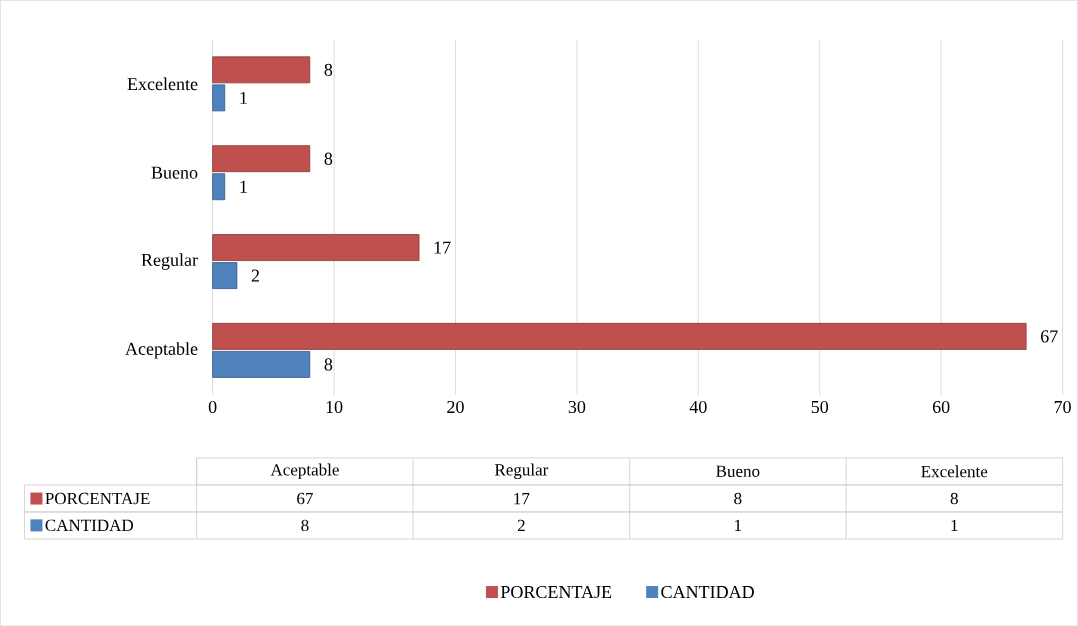 This screenshot has height=626, width=1078. Describe the element at coordinates (522, 498) in the screenshot. I see `text: 17` at that location.